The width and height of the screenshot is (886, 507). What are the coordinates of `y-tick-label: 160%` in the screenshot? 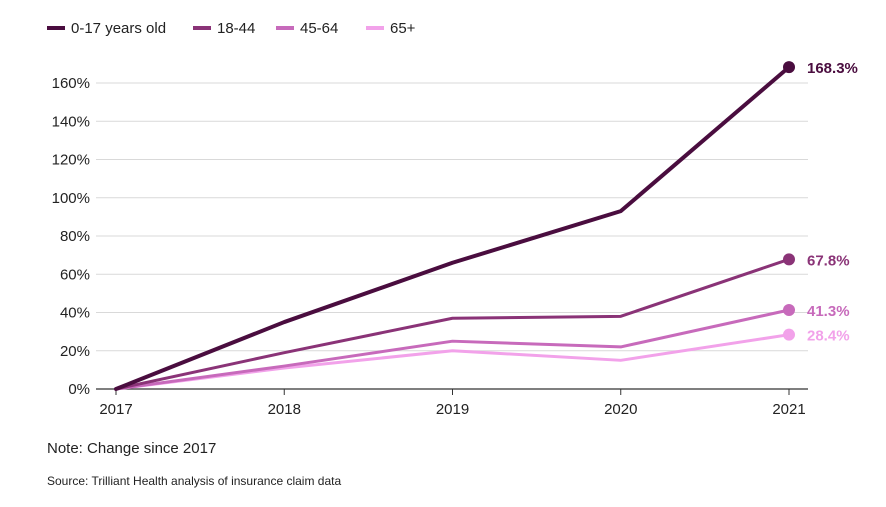 It's located at (71, 83).